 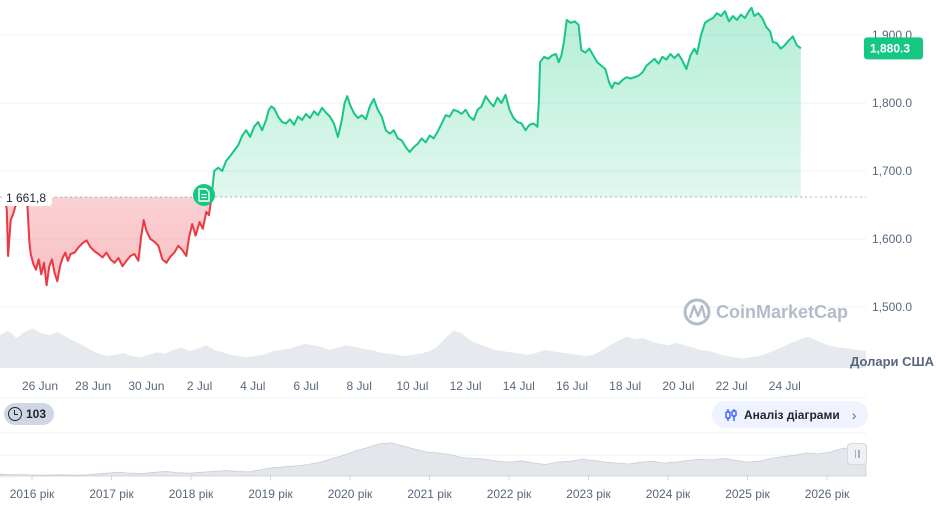 What do you see at coordinates (857, 454) in the screenshot?
I see `drag-handle-icon` at bounding box center [857, 454].